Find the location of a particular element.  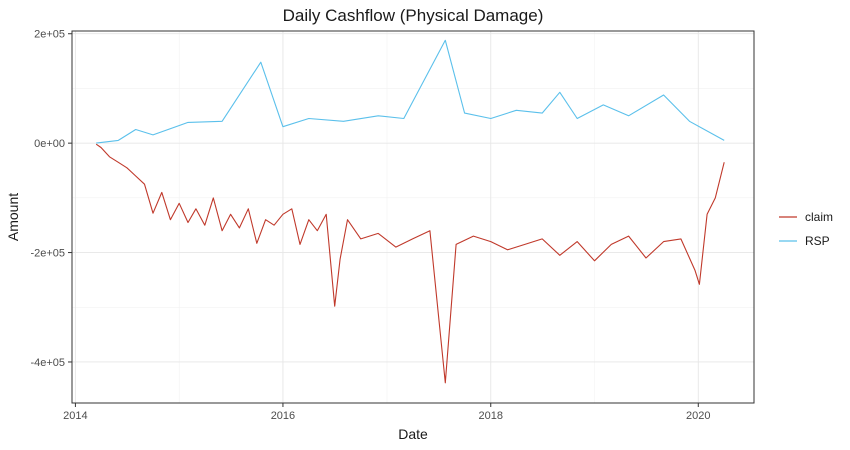

legend: claim RSP is located at coordinates (806, 229).